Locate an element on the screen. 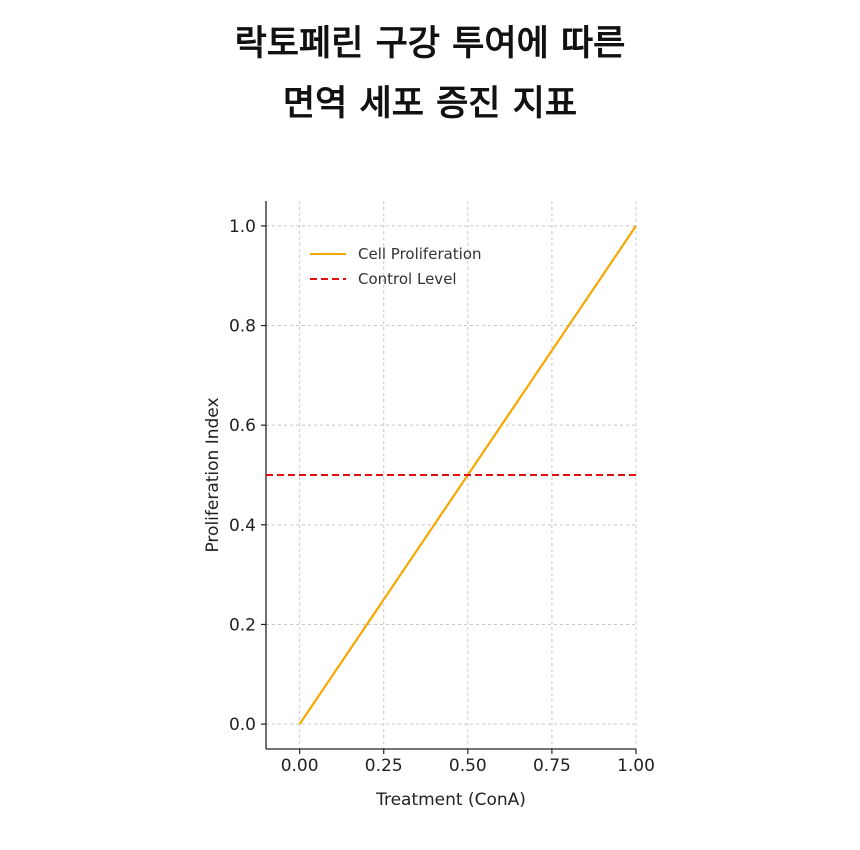 The width and height of the screenshot is (860, 850). legend-label-cell-proliferation: Cell Proliferation is located at coordinates (420, 254).